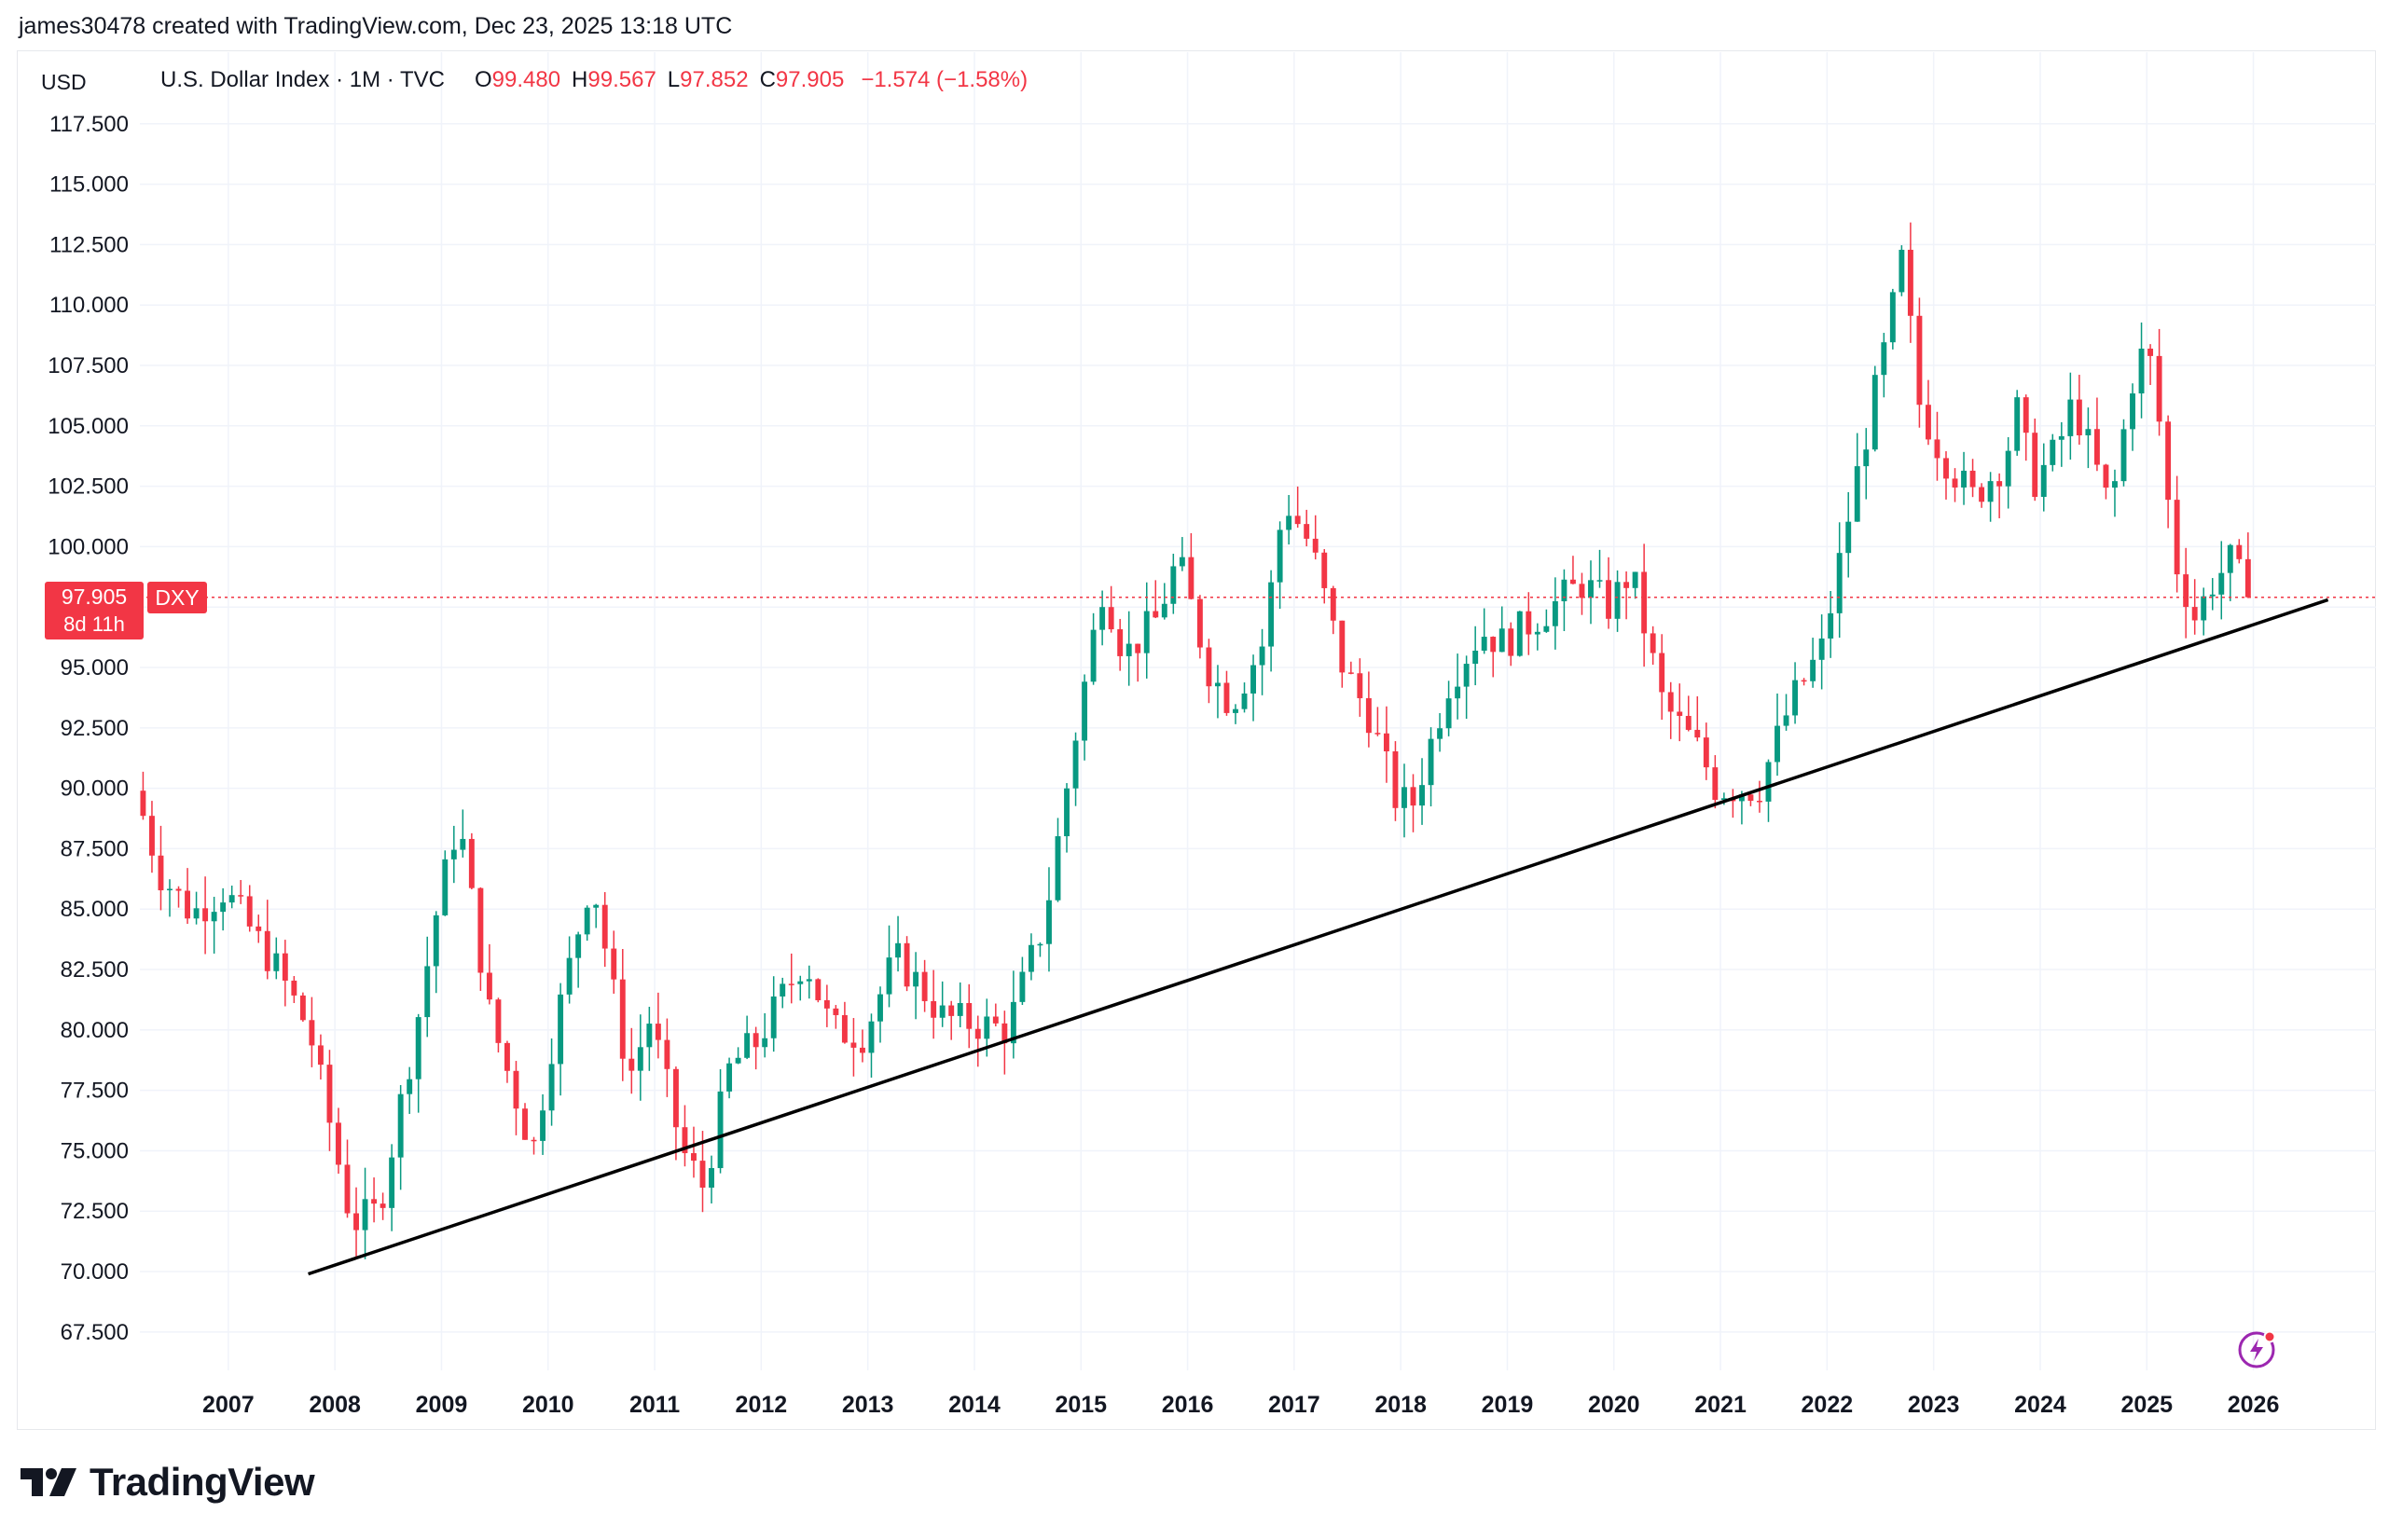 This screenshot has width=2389, height=1540. Describe the element at coordinates (974, 1405) in the screenshot. I see `x-tick-label: 2014` at that location.